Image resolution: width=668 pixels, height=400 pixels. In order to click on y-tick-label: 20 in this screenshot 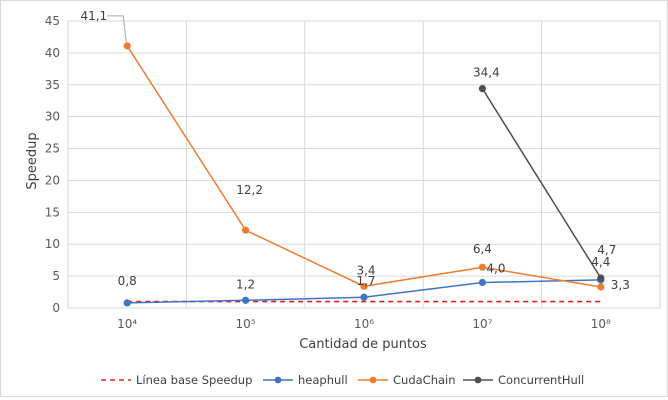, I will do `click(52, 180)`.